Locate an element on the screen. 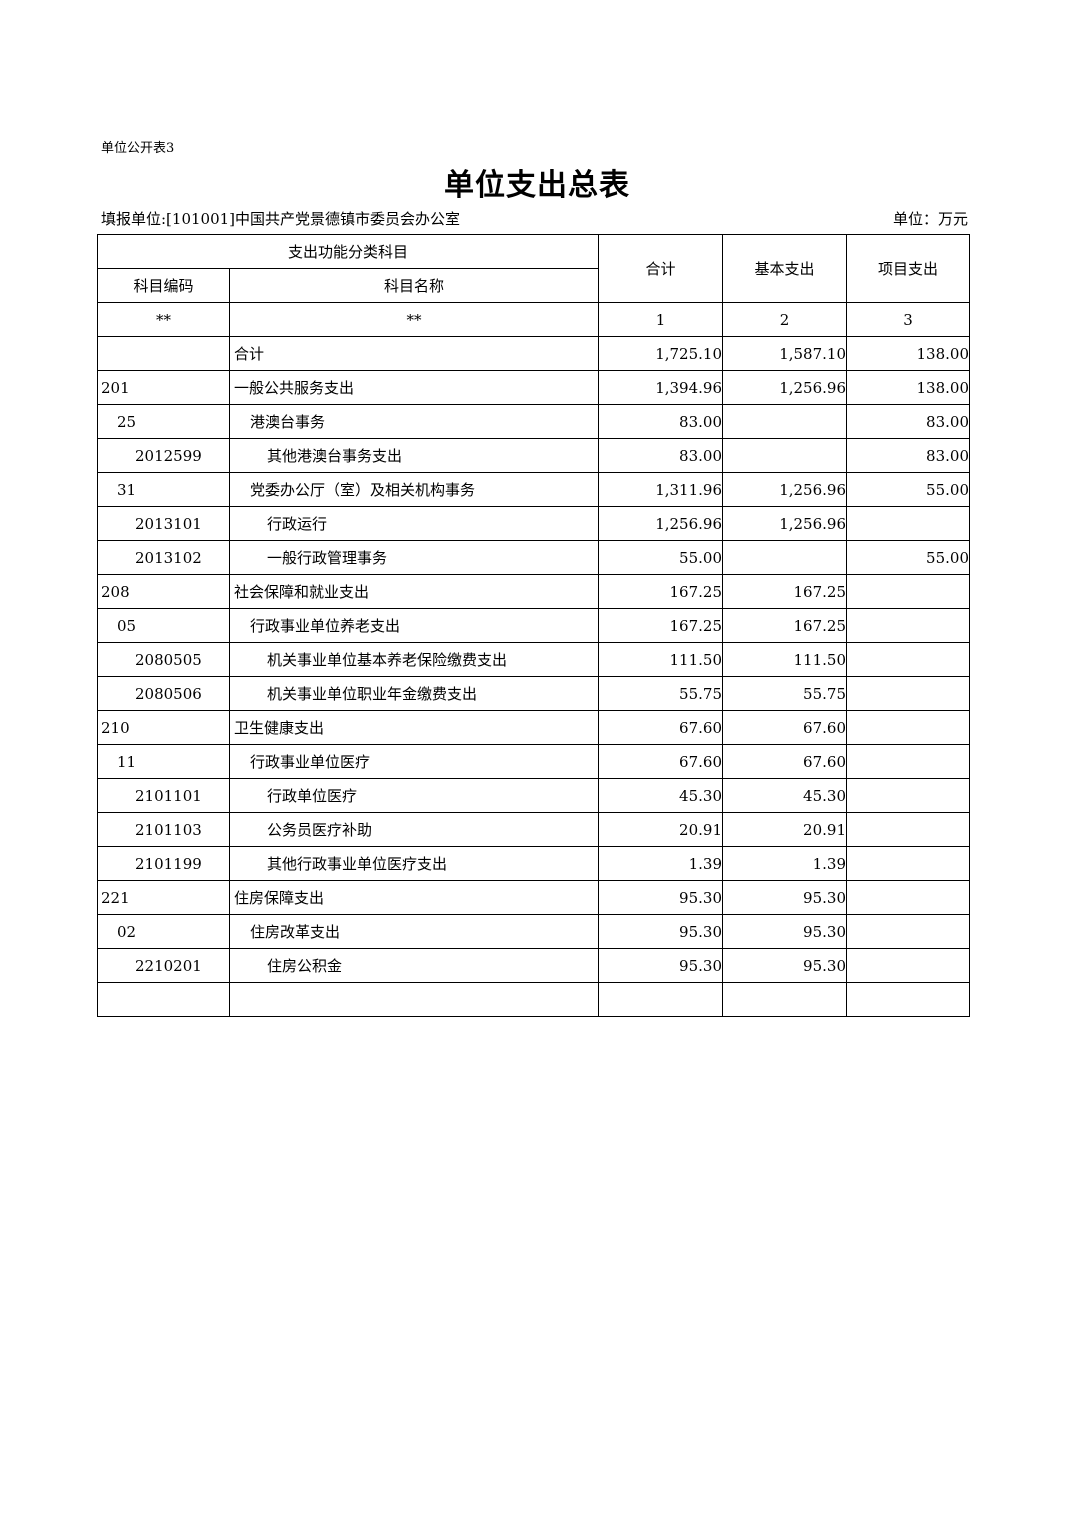  code-cell: 201 is located at coordinates (163, 387).